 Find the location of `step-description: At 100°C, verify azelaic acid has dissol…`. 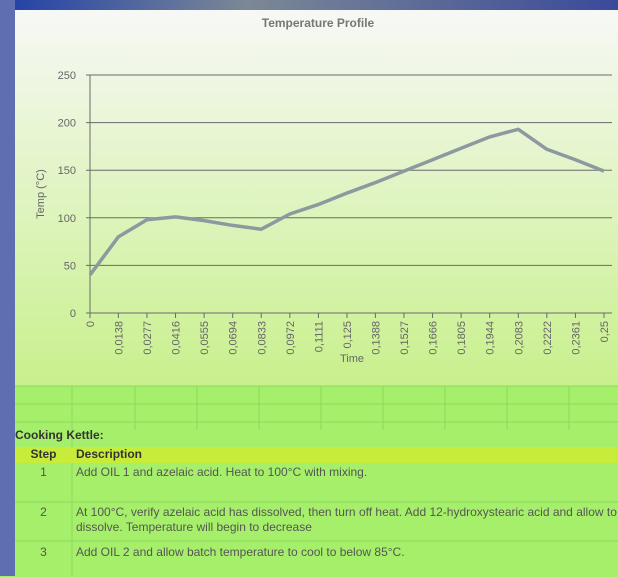

step-description: At 100°C, verify azelaic acid has dissol… is located at coordinates (346, 519).